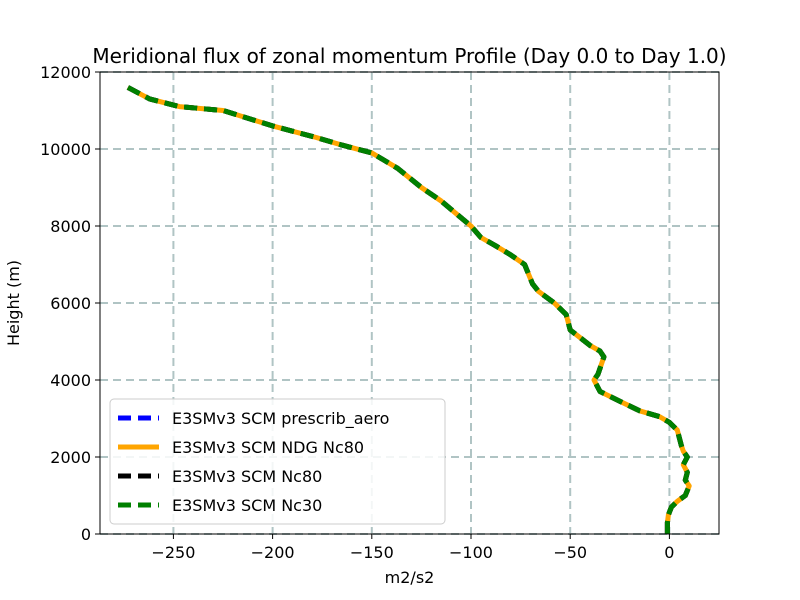 This screenshot has width=800, height=600. What do you see at coordinates (669, 552) in the screenshot?
I see `x-tick-label: 0` at bounding box center [669, 552].